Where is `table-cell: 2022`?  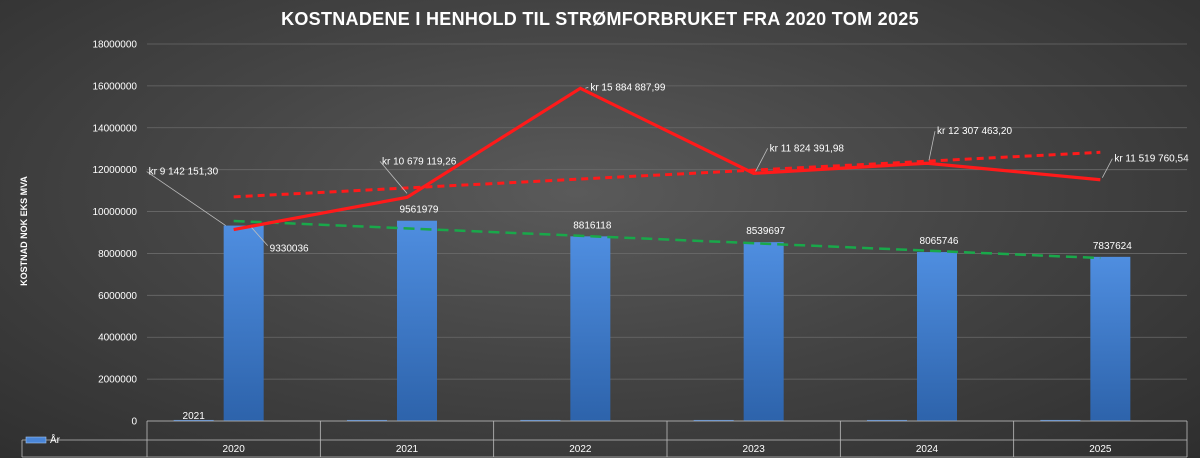 table-cell: 2022 is located at coordinates (580, 449).